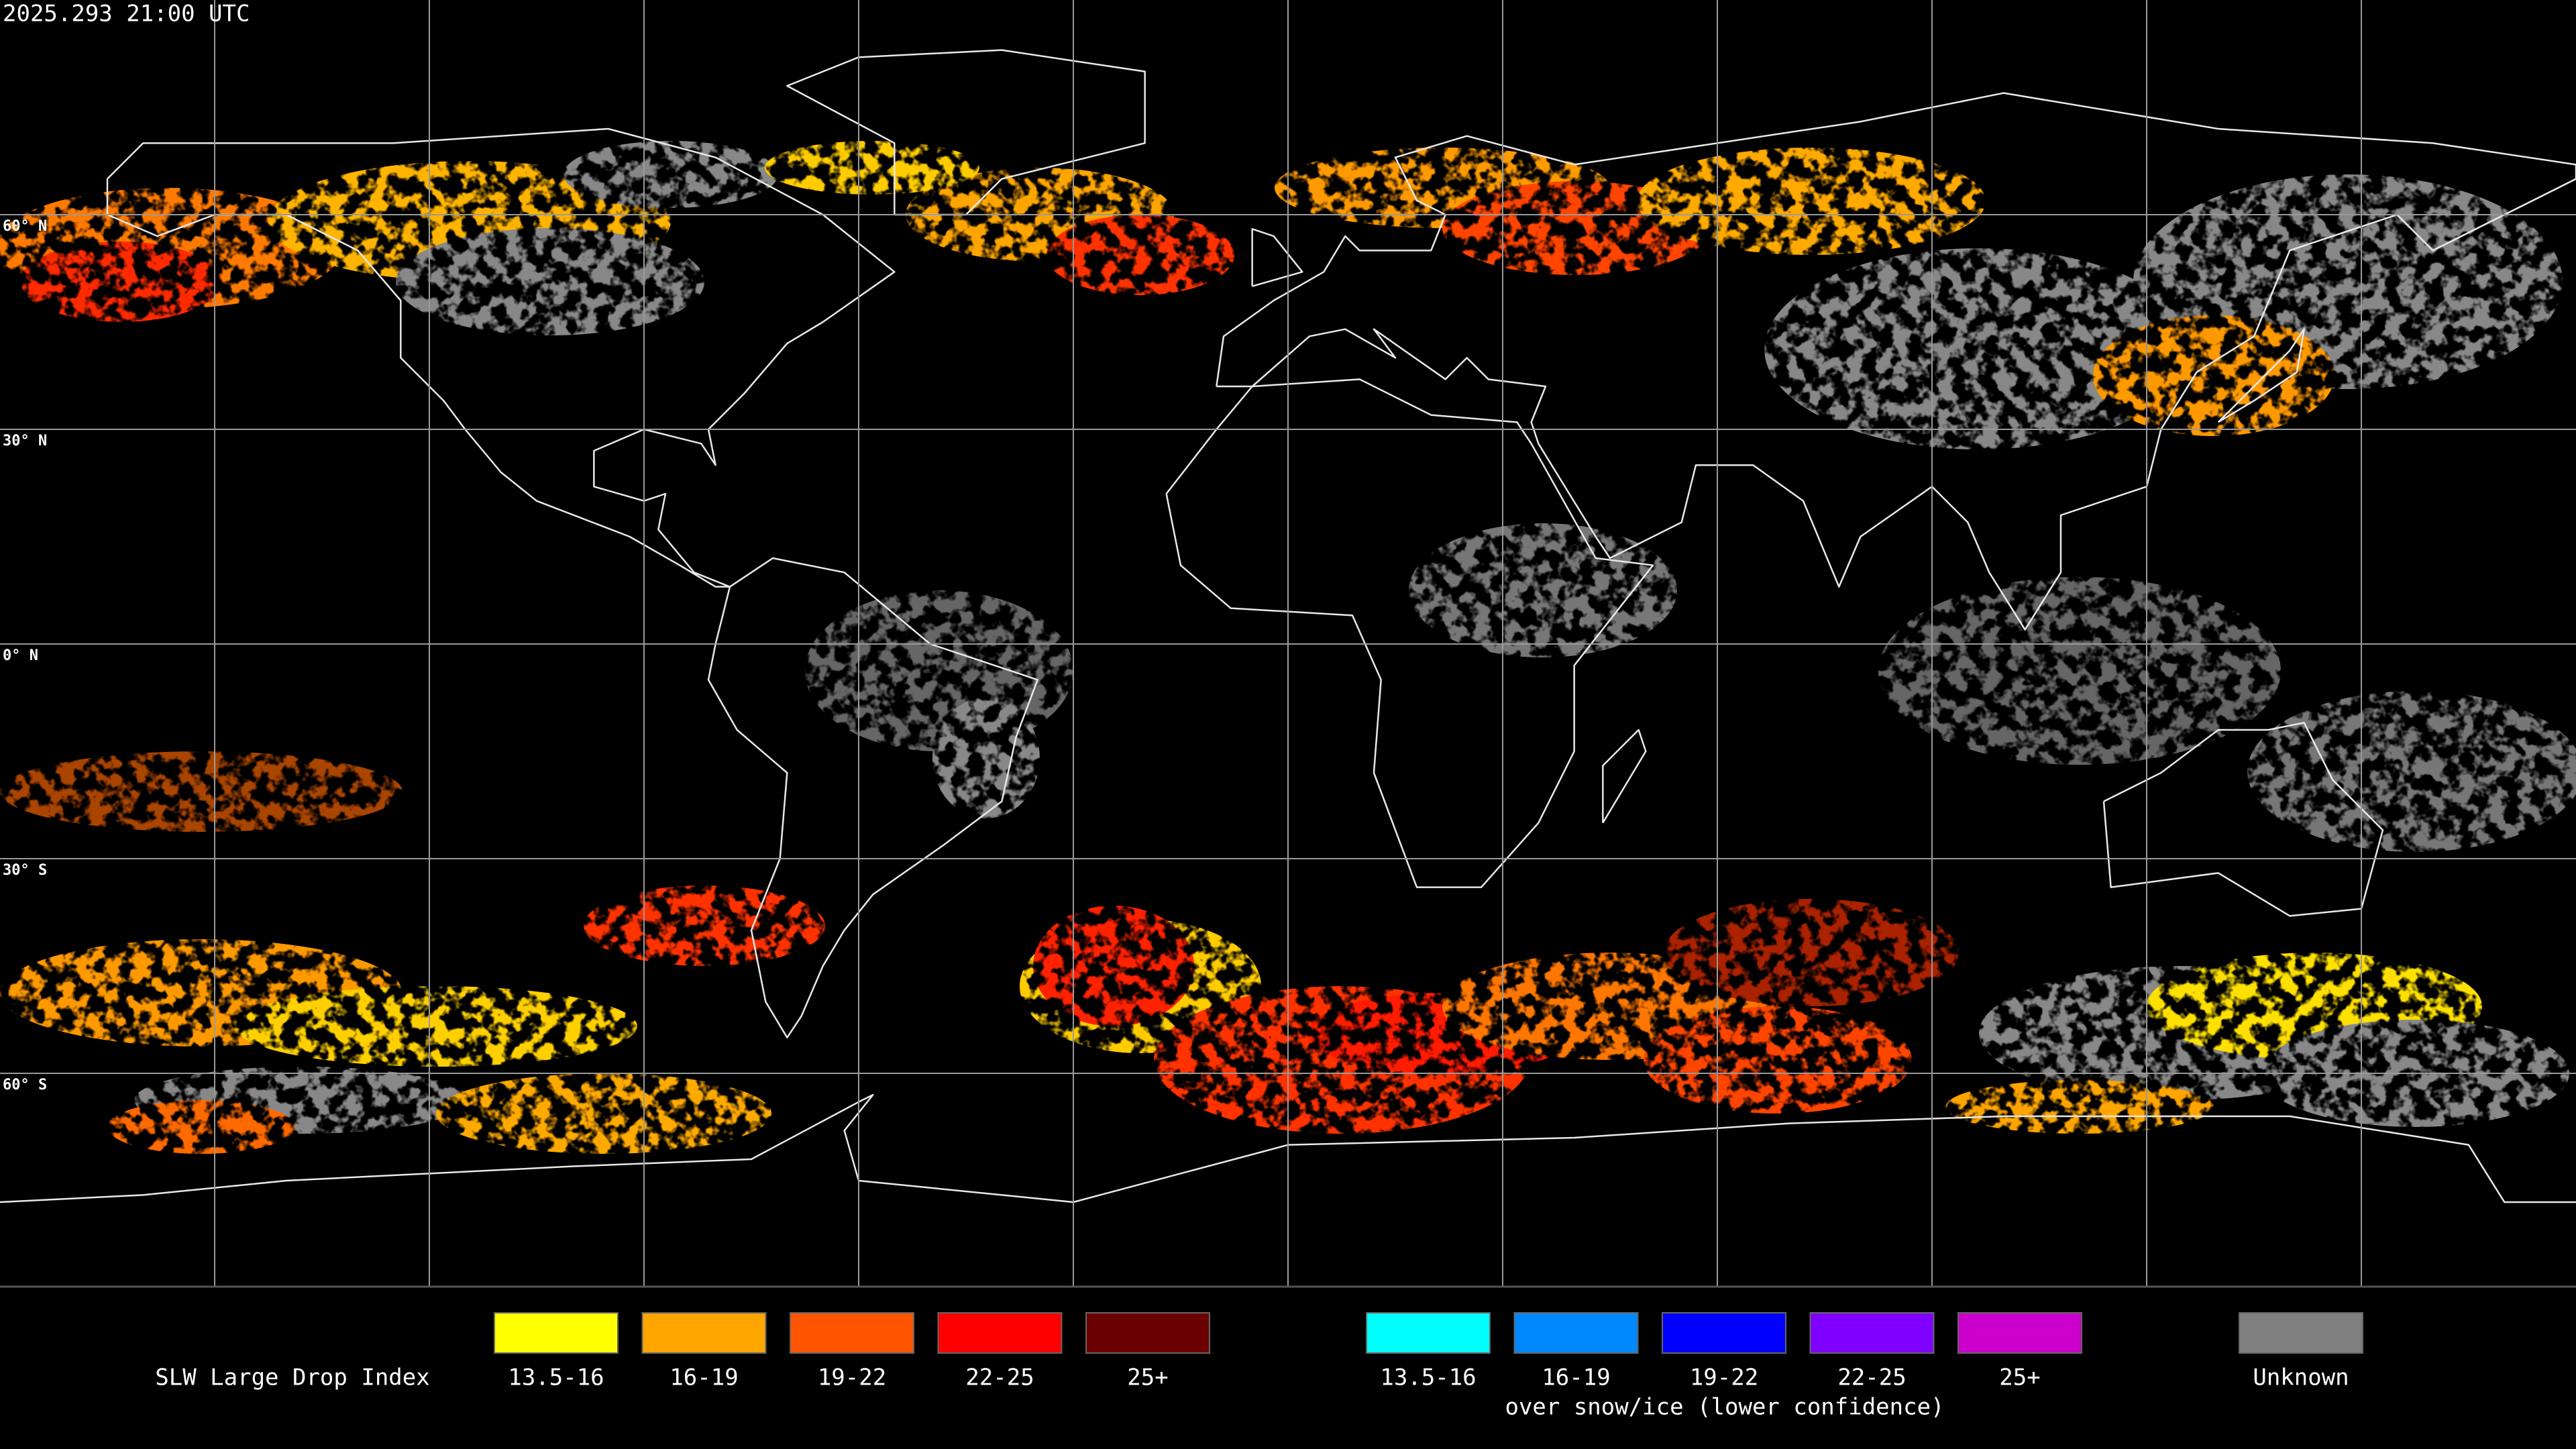 This screenshot has height=1449, width=2576. Describe the element at coordinates (126, 14) in the screenshot. I see `timestamp: 2025.293 21:00 UTC` at that location.